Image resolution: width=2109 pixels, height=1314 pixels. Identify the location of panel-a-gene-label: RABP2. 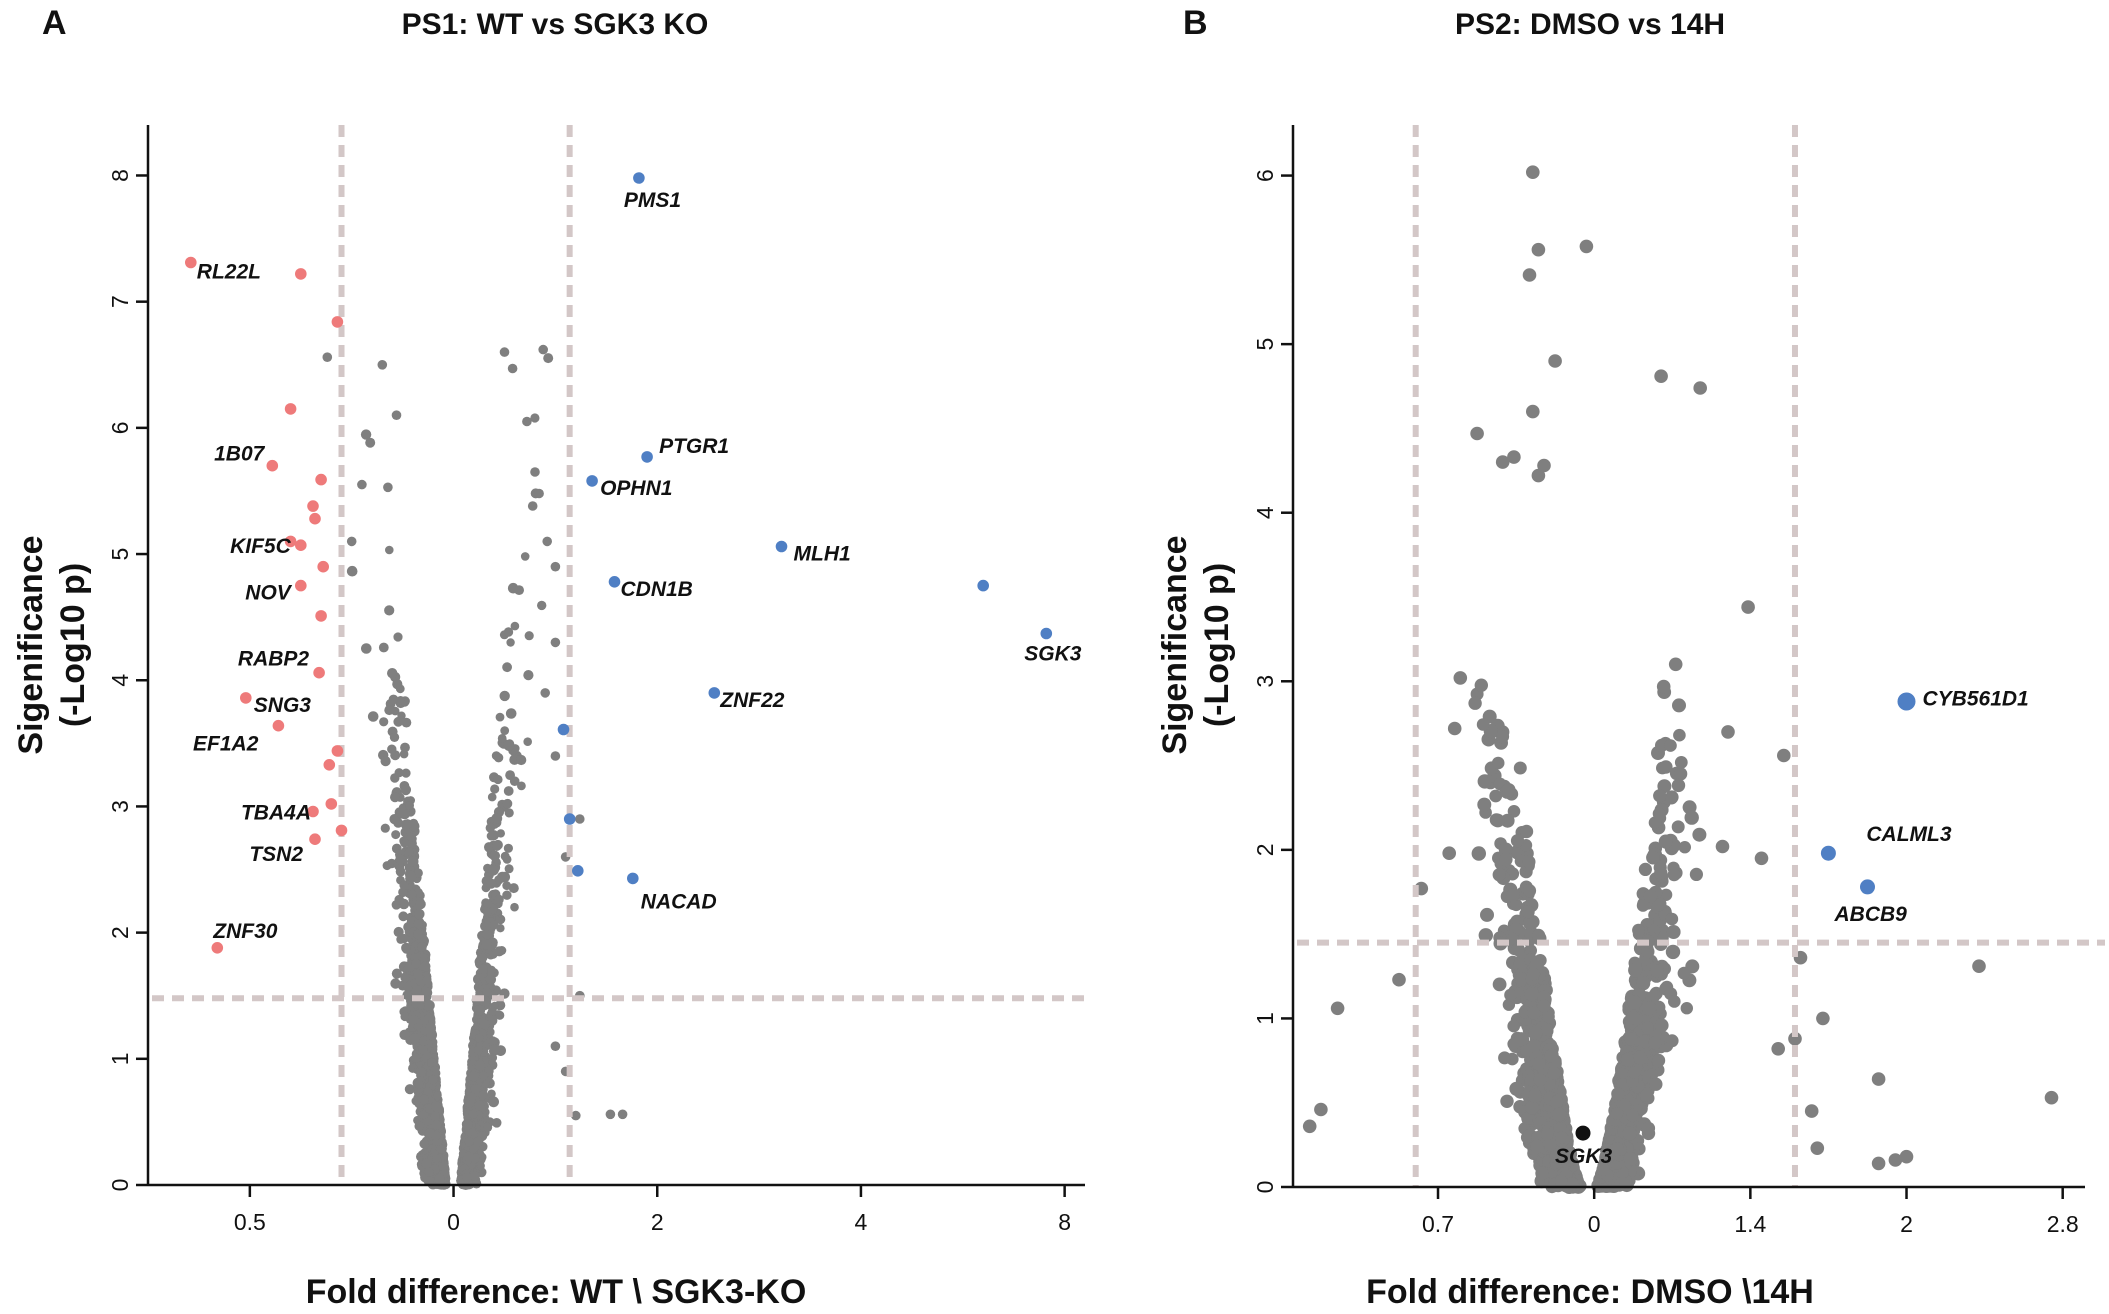
(274, 659).